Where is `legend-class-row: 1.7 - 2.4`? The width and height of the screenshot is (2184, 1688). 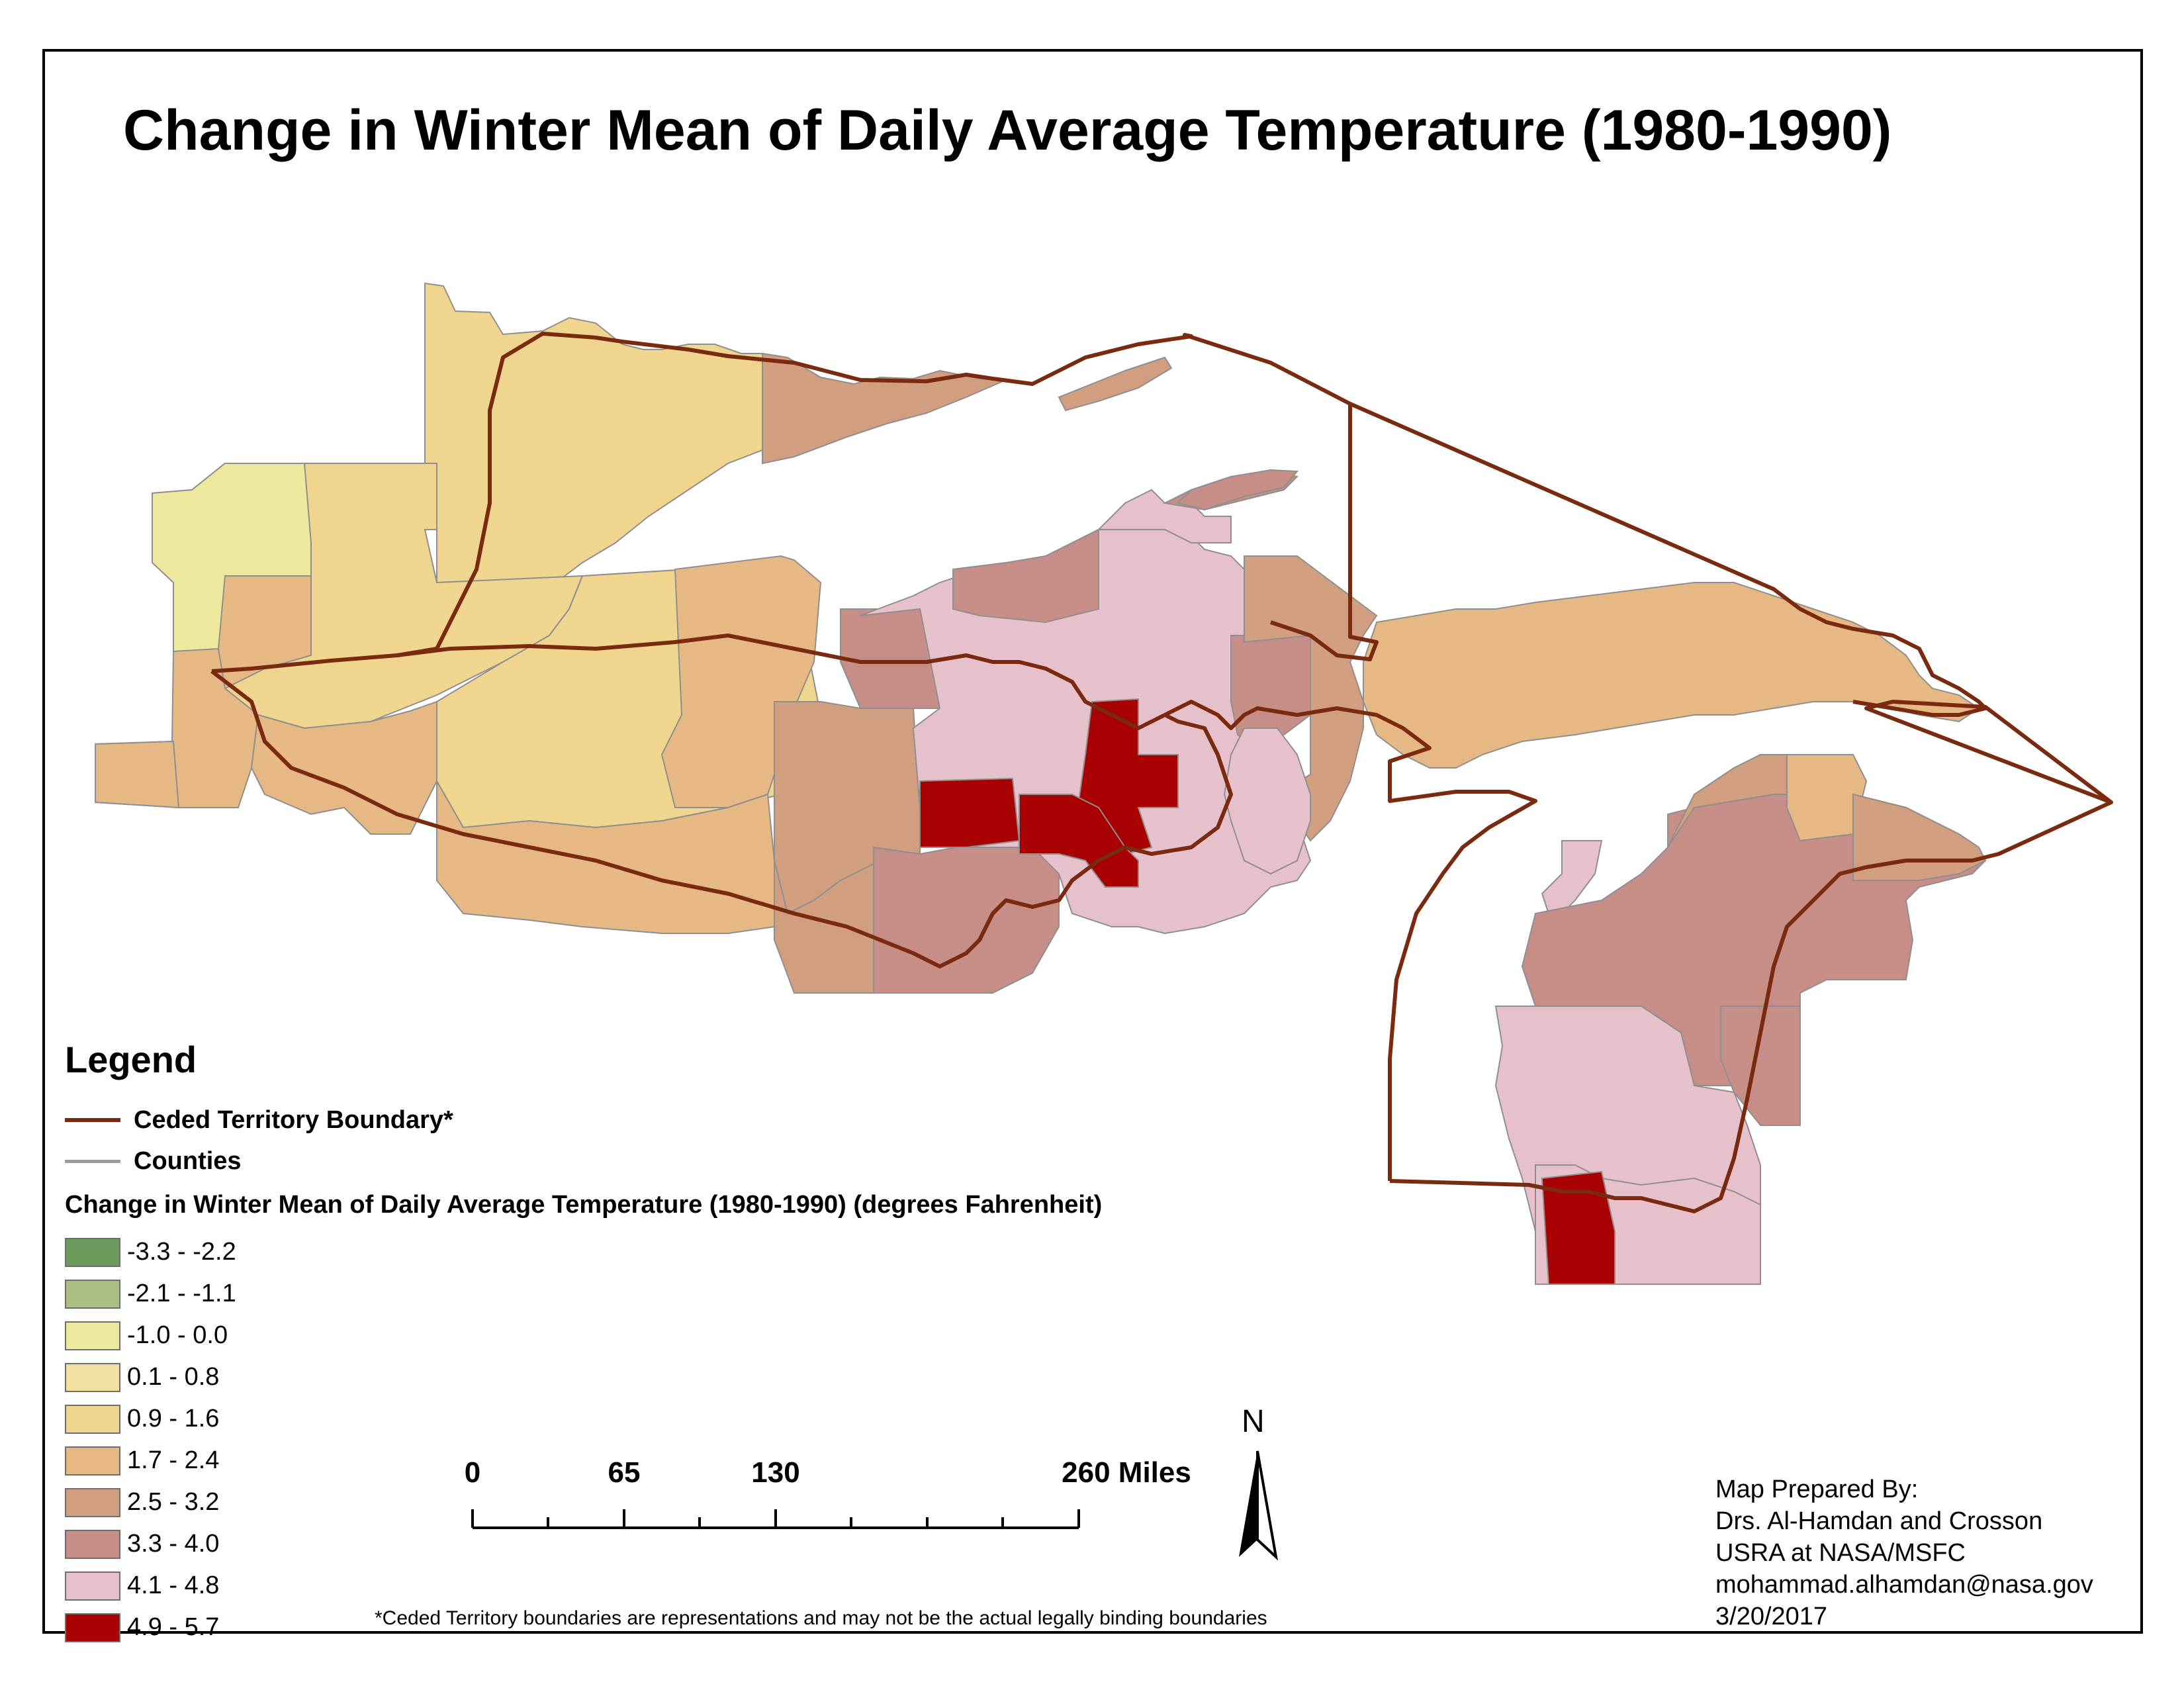 legend-class-row: 1.7 - 2.4 is located at coordinates (583, 1460).